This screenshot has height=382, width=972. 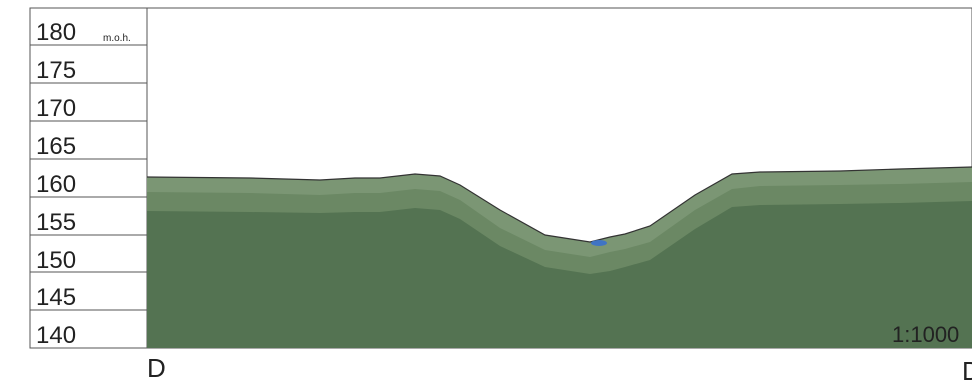 What do you see at coordinates (56, 32) in the screenshot?
I see `elevation-label-180: 180` at bounding box center [56, 32].